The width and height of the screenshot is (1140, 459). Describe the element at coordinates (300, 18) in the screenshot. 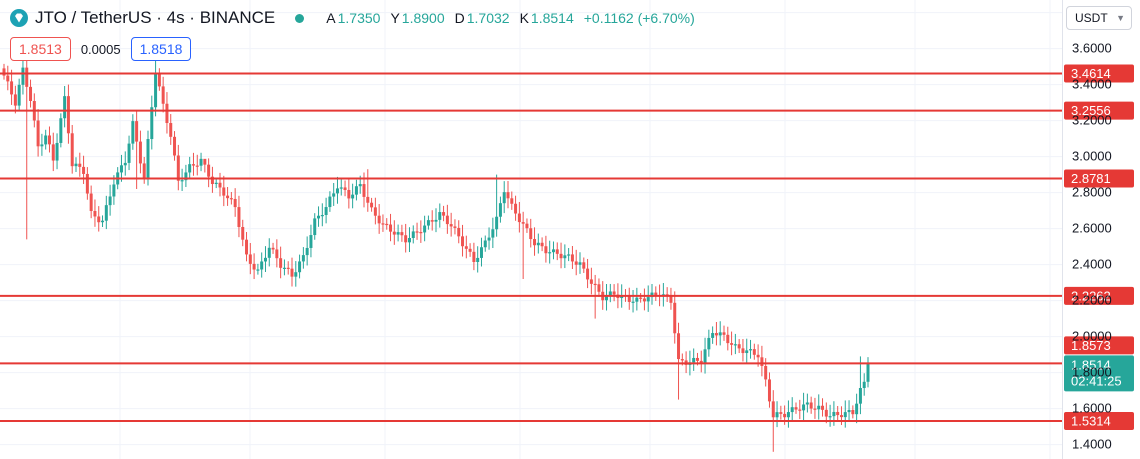

I see `market-status-icon` at that location.